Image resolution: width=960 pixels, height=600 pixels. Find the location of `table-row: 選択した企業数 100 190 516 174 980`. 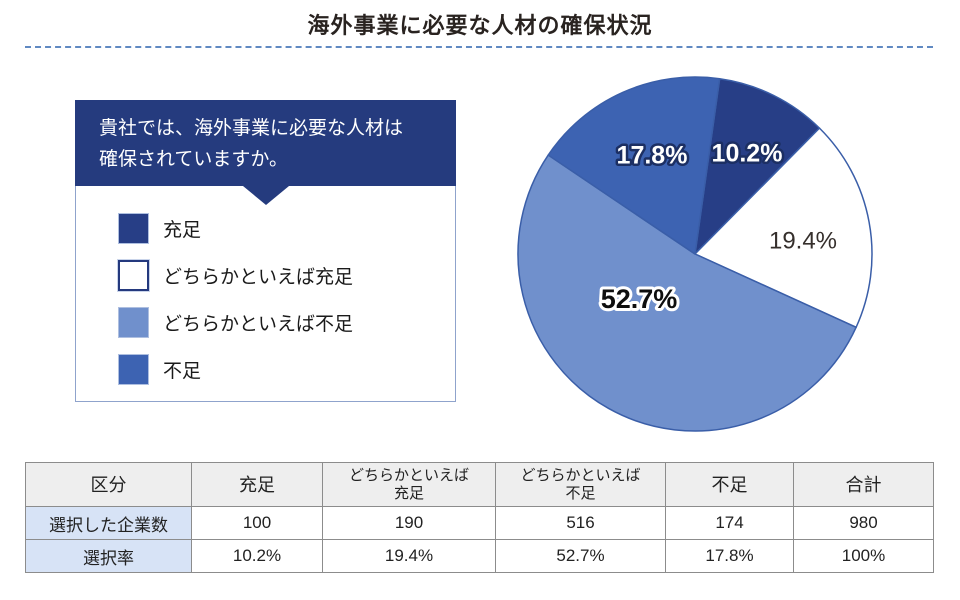

table-row: 選択した企業数 100 190 516 174 980 is located at coordinates (479, 523).